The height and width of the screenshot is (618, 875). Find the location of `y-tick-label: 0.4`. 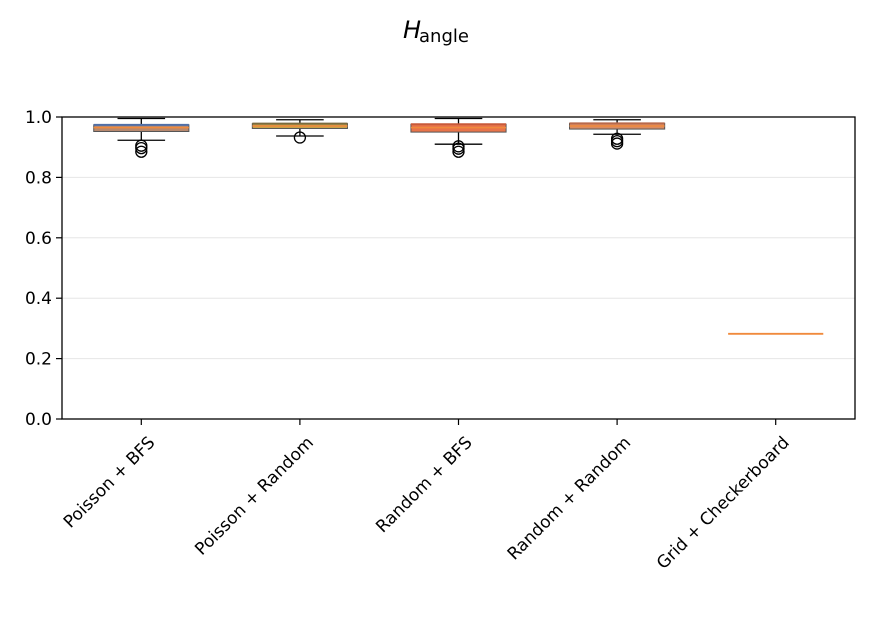

y-tick-label: 0.4 is located at coordinates (38, 299).